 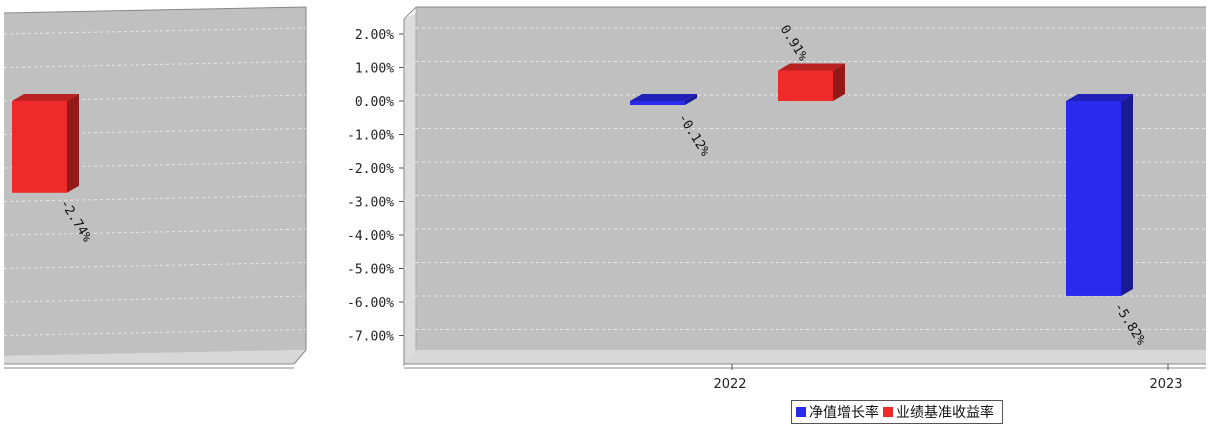 What do you see at coordinates (45, 97) in the screenshot?
I see `left-bar-benchmark-top` at bounding box center [45, 97].